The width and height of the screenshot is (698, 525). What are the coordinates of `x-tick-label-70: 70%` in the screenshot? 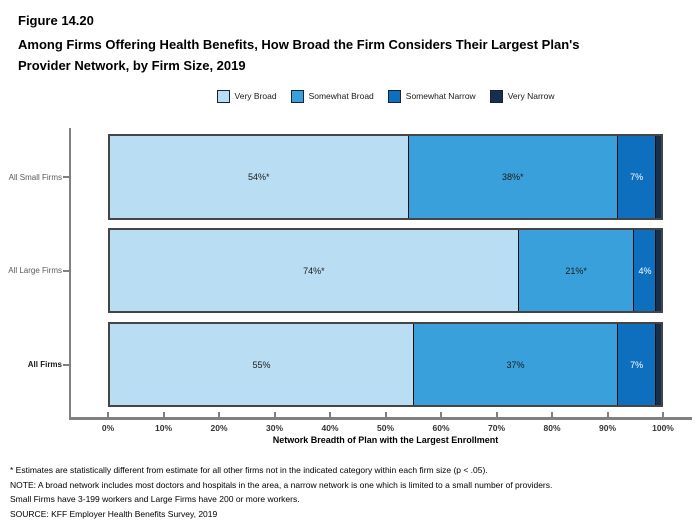 It's located at (496, 428).